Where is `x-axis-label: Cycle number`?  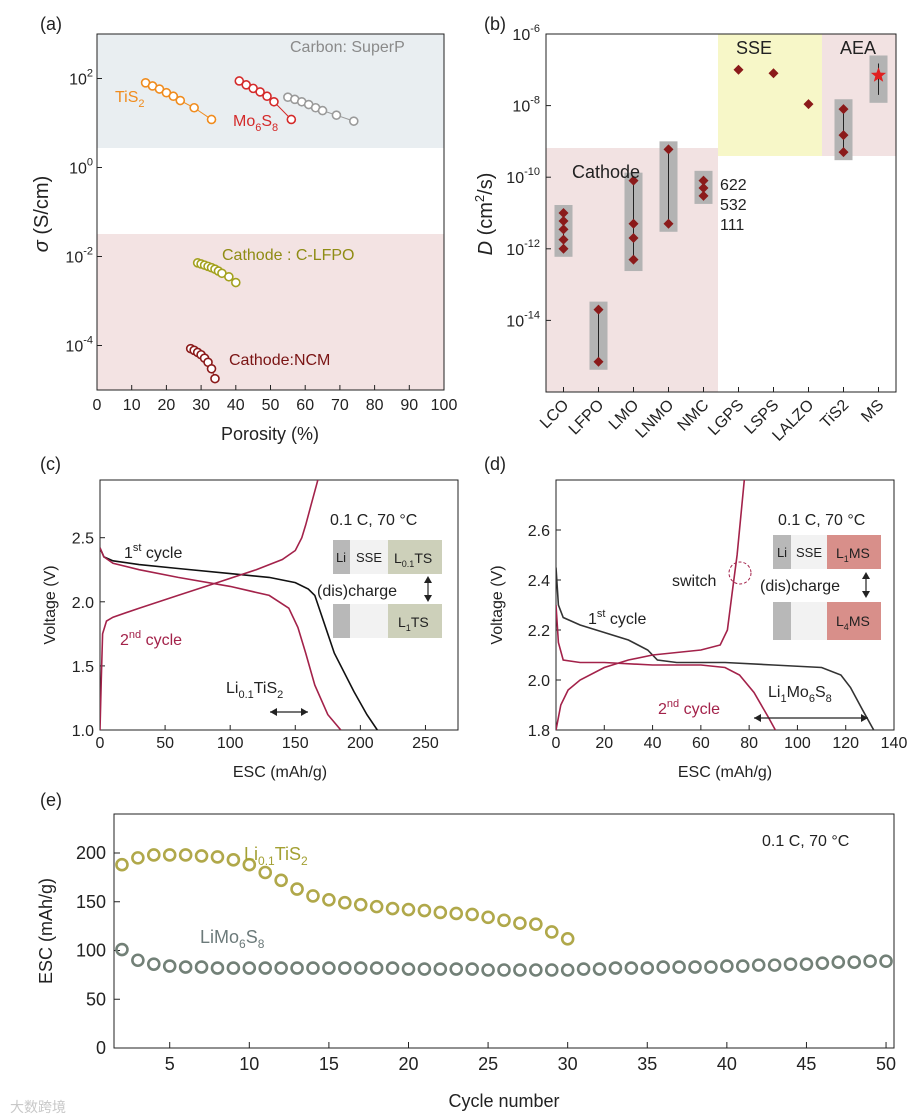
x-axis-label: Cycle number is located at coordinates (503, 1101).